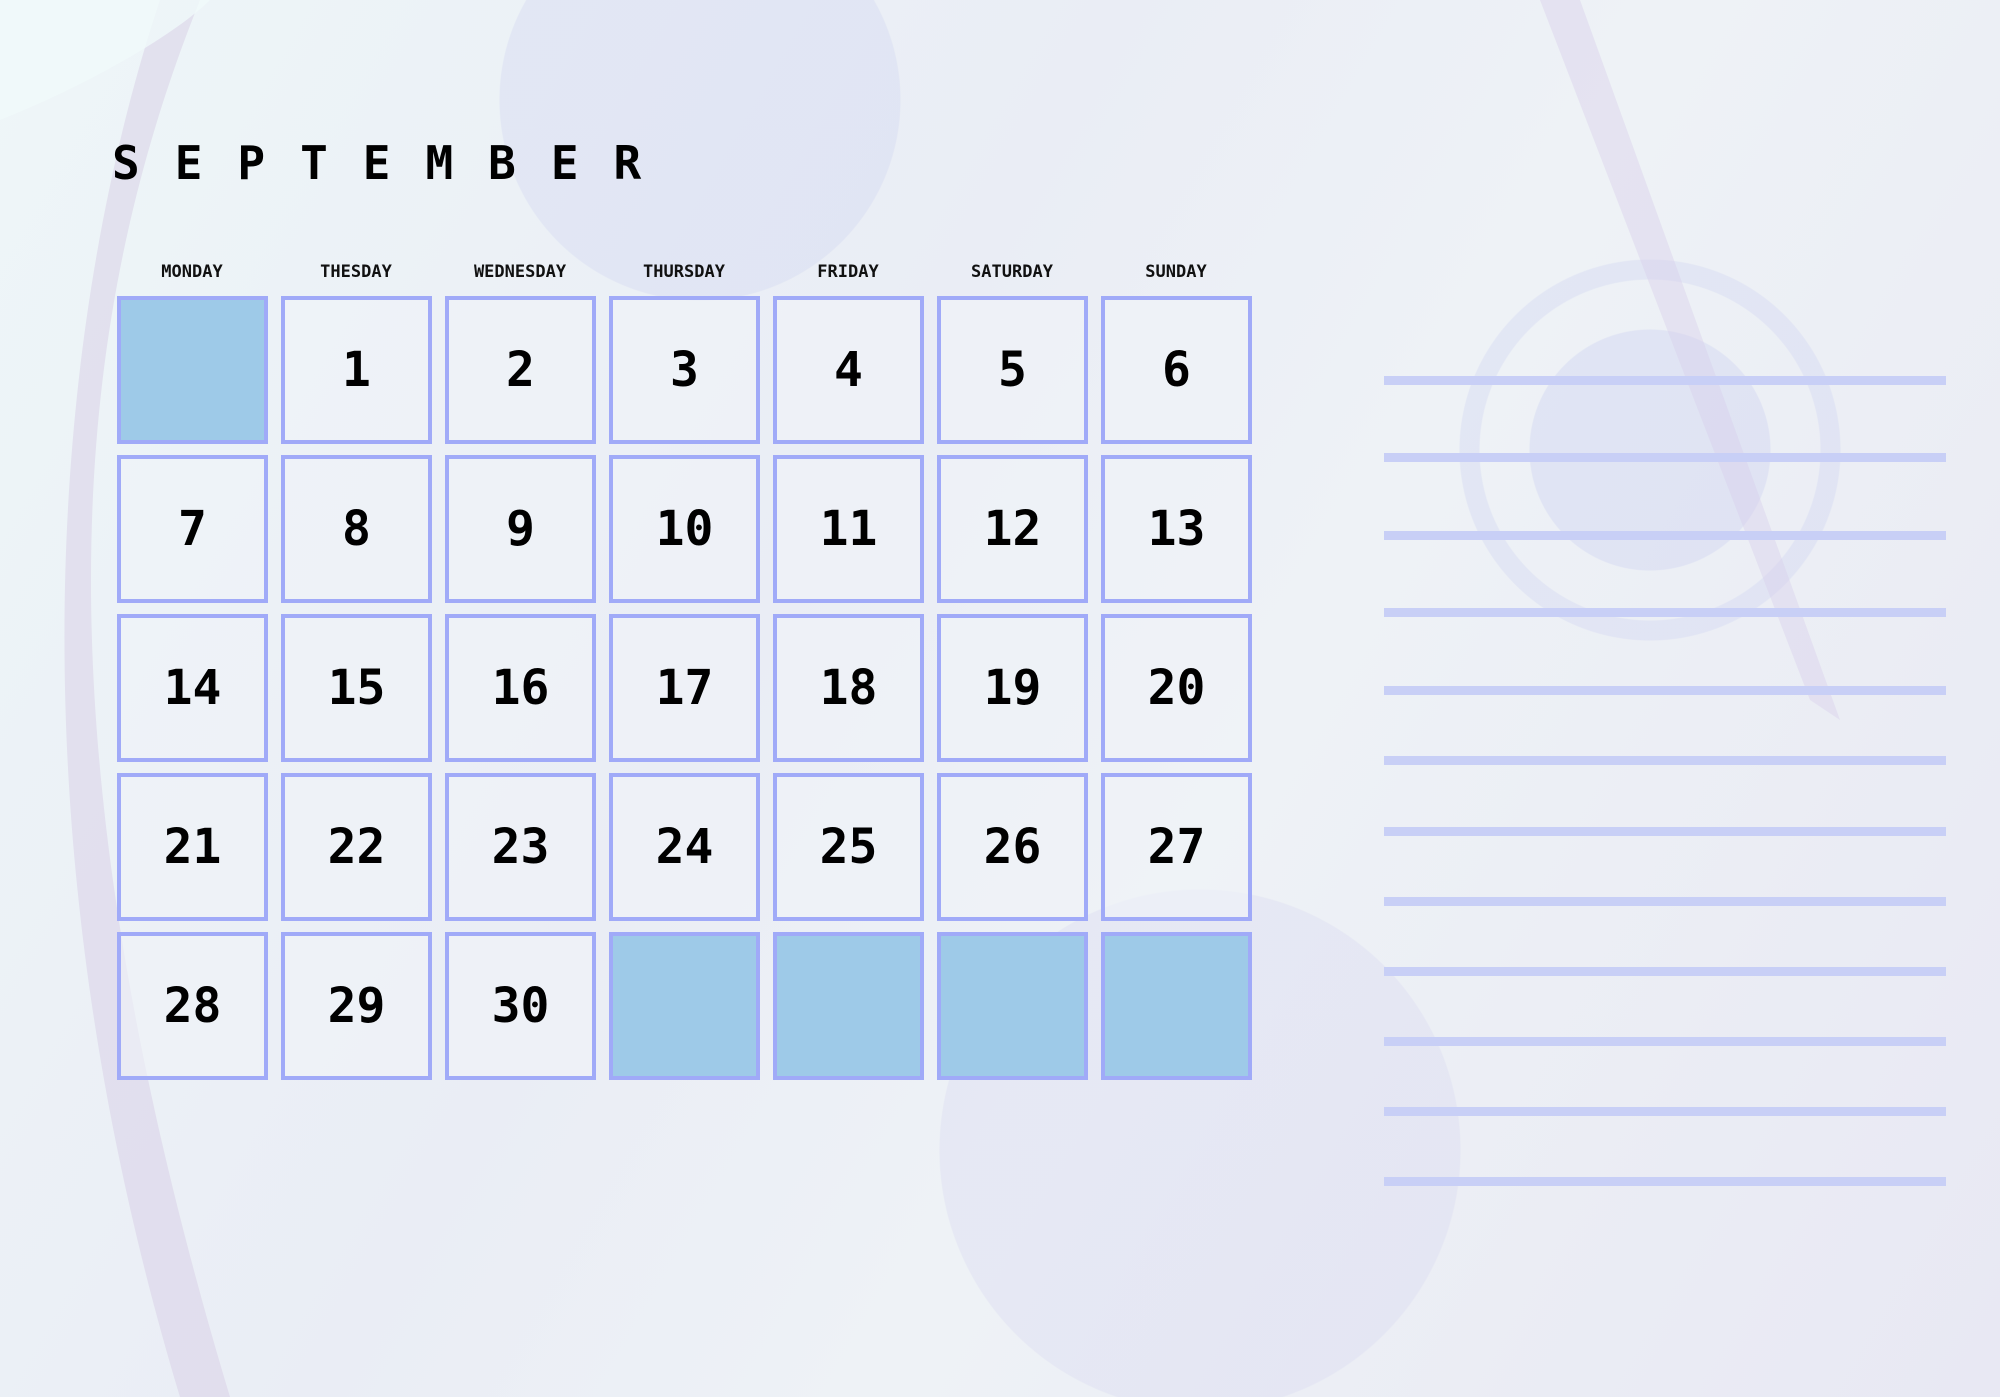 The image size is (2000, 1397). What do you see at coordinates (1012, 847) in the screenshot?
I see `day-cell: 26` at bounding box center [1012, 847].